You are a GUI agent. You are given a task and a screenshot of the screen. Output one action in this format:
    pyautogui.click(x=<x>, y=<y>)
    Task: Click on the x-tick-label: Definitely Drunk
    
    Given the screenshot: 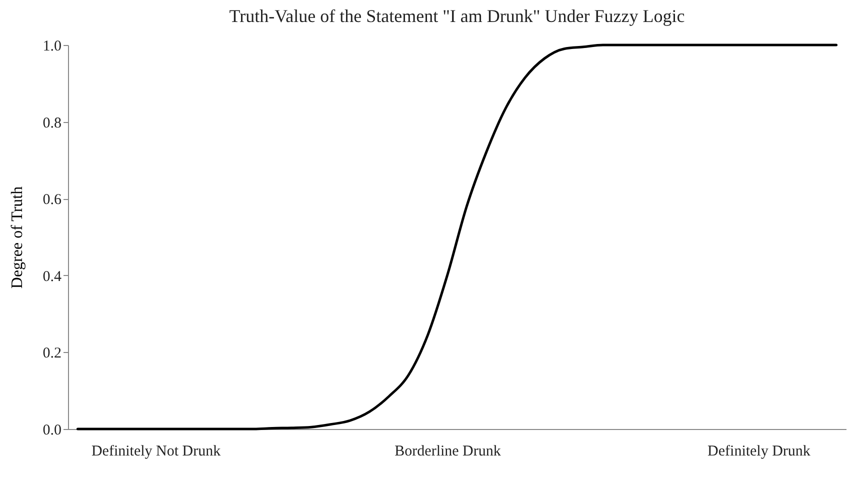 What is the action you would take?
    pyautogui.click(x=759, y=452)
    